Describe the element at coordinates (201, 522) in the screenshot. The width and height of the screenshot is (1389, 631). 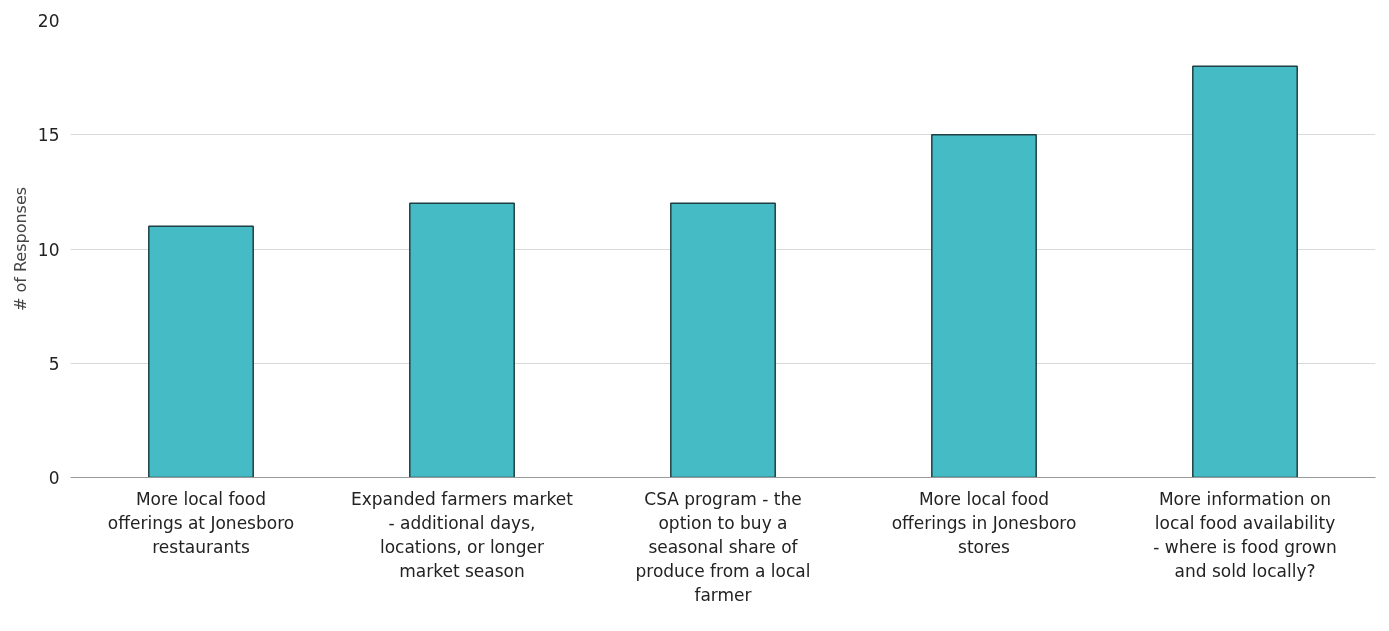
I see `x-tick-label: More local food offerings at Jonesboro restaurants` at that location.